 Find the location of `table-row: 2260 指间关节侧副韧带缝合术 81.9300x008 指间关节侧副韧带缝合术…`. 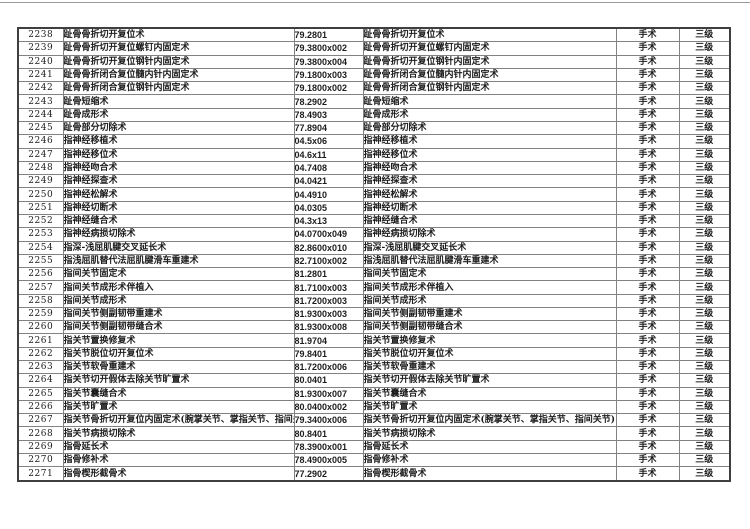

table-row: 2260 指间关节侧副韧带缝合术 81.9300x008 指间关节侧副韧带缝合术… is located at coordinates (374, 327).